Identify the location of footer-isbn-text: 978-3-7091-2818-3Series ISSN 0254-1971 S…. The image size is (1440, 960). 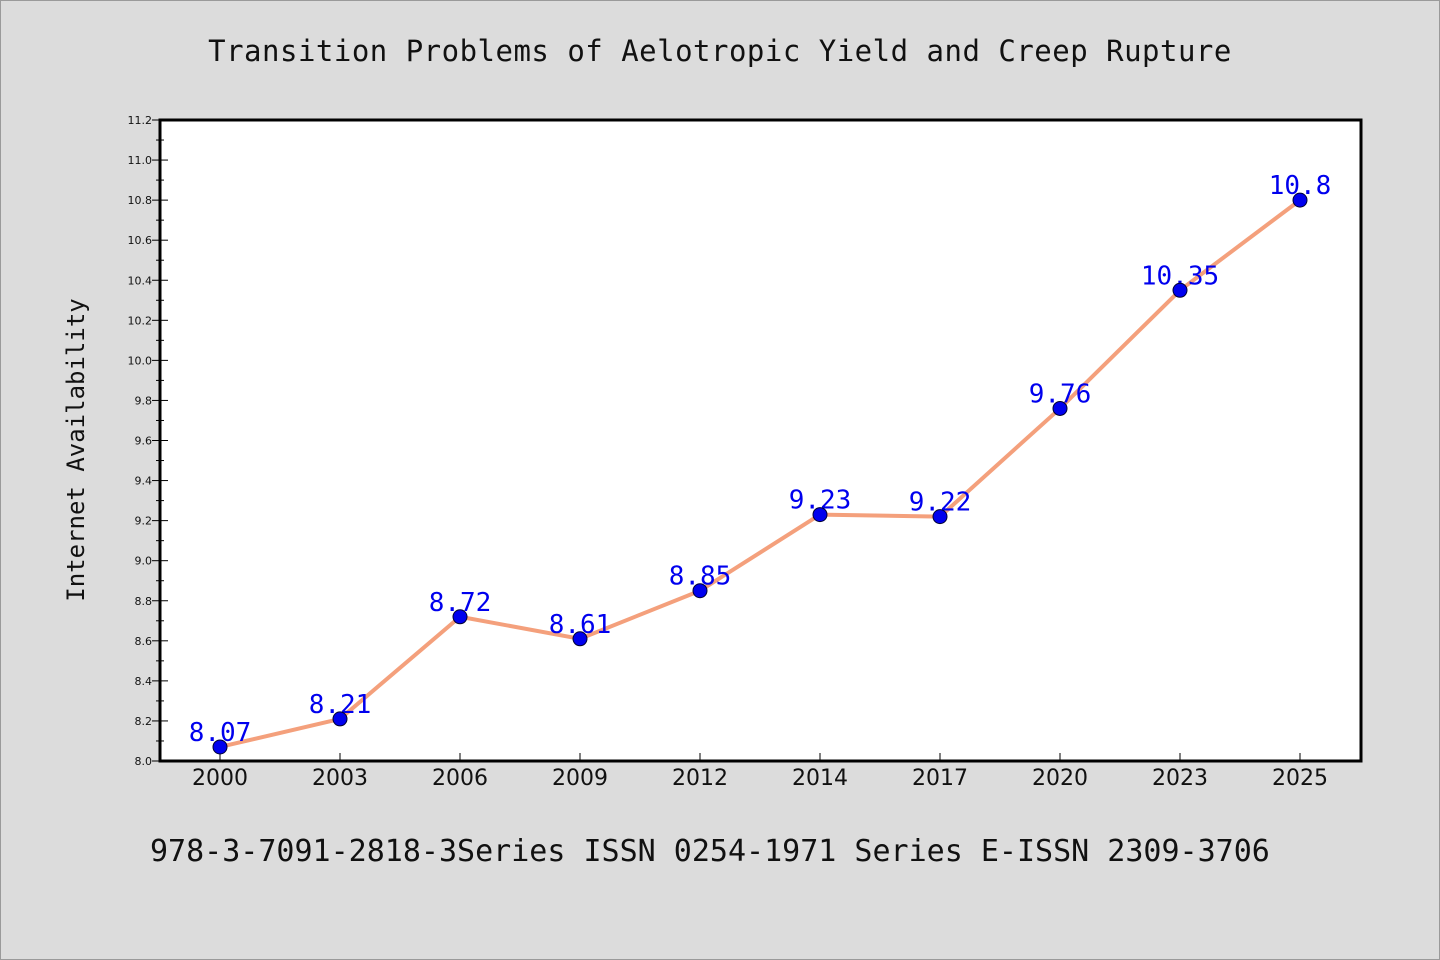
(710, 851).